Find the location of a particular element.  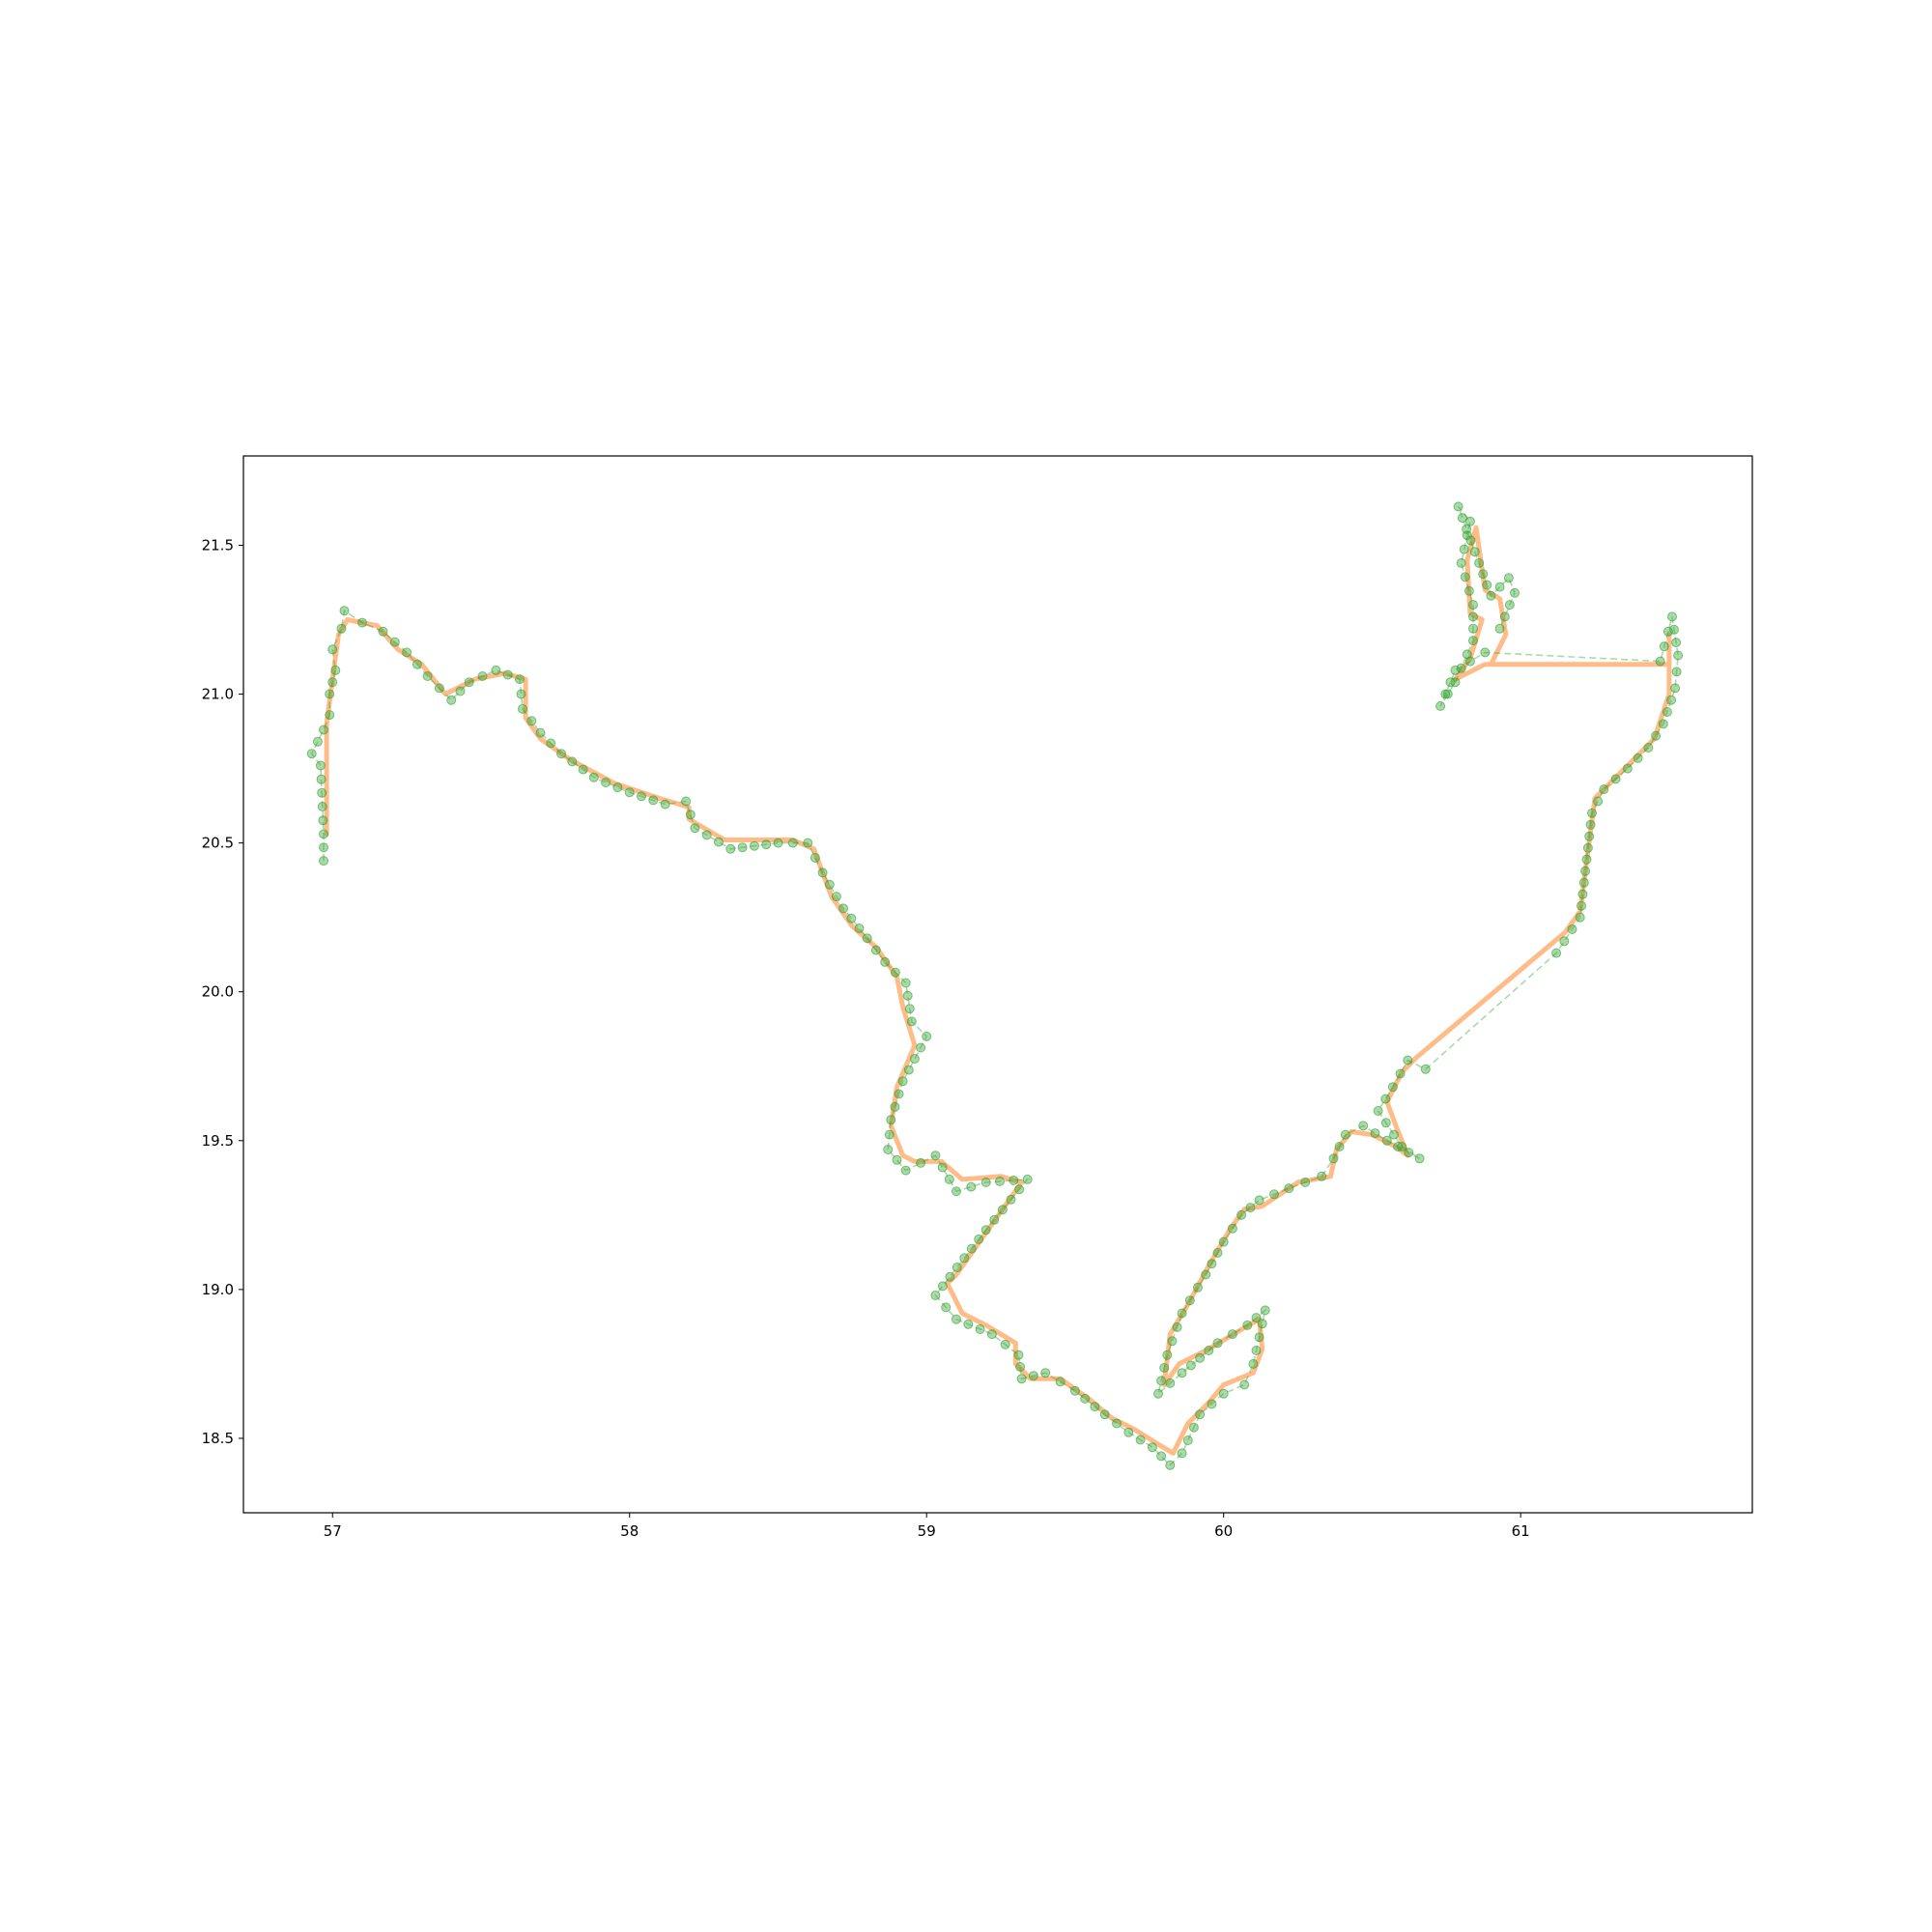

x-tick-label: 60 is located at coordinates (1223, 1531).